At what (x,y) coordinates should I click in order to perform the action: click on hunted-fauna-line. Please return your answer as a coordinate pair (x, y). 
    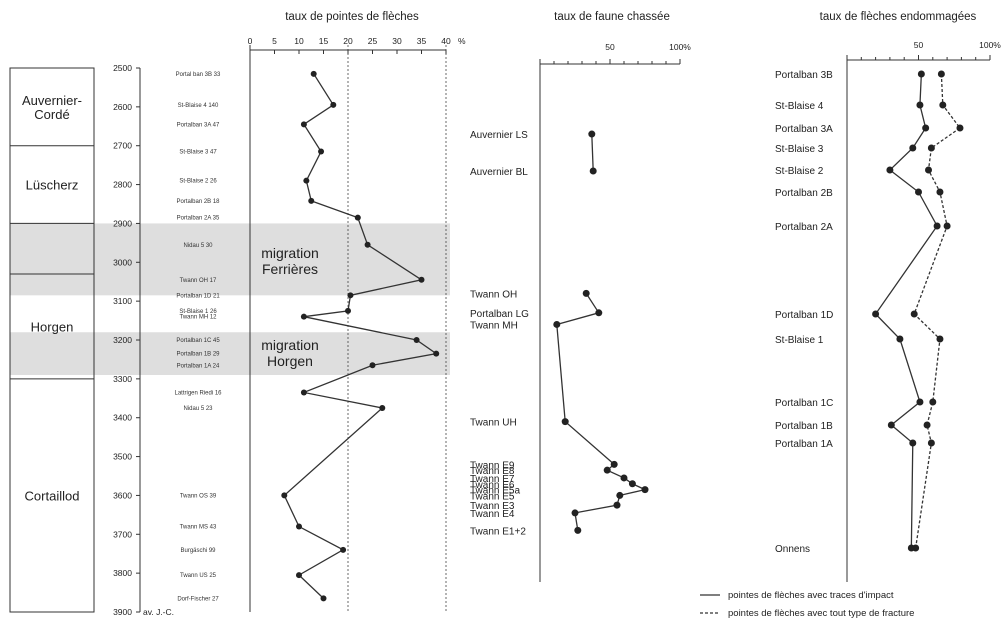
    Looking at the image, I should click on (592, 152).